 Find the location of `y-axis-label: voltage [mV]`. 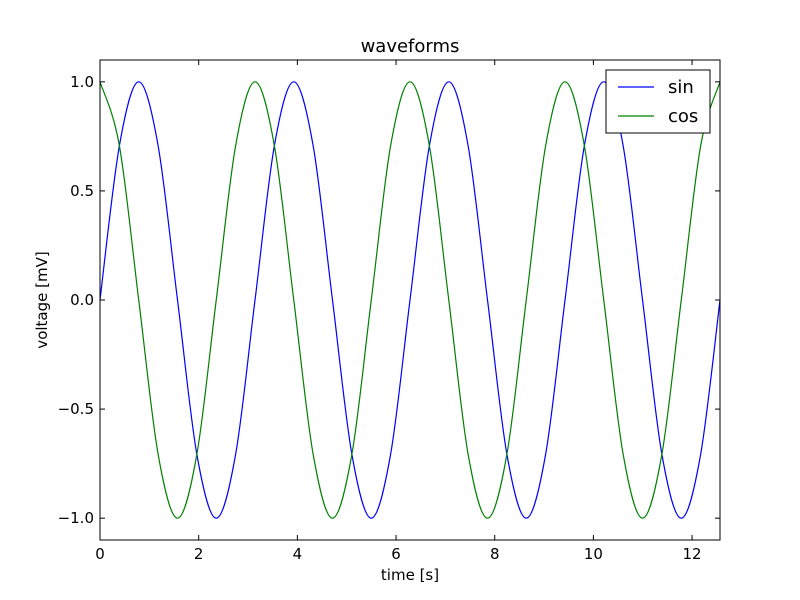

y-axis-label: voltage [mV] is located at coordinates (42, 299).